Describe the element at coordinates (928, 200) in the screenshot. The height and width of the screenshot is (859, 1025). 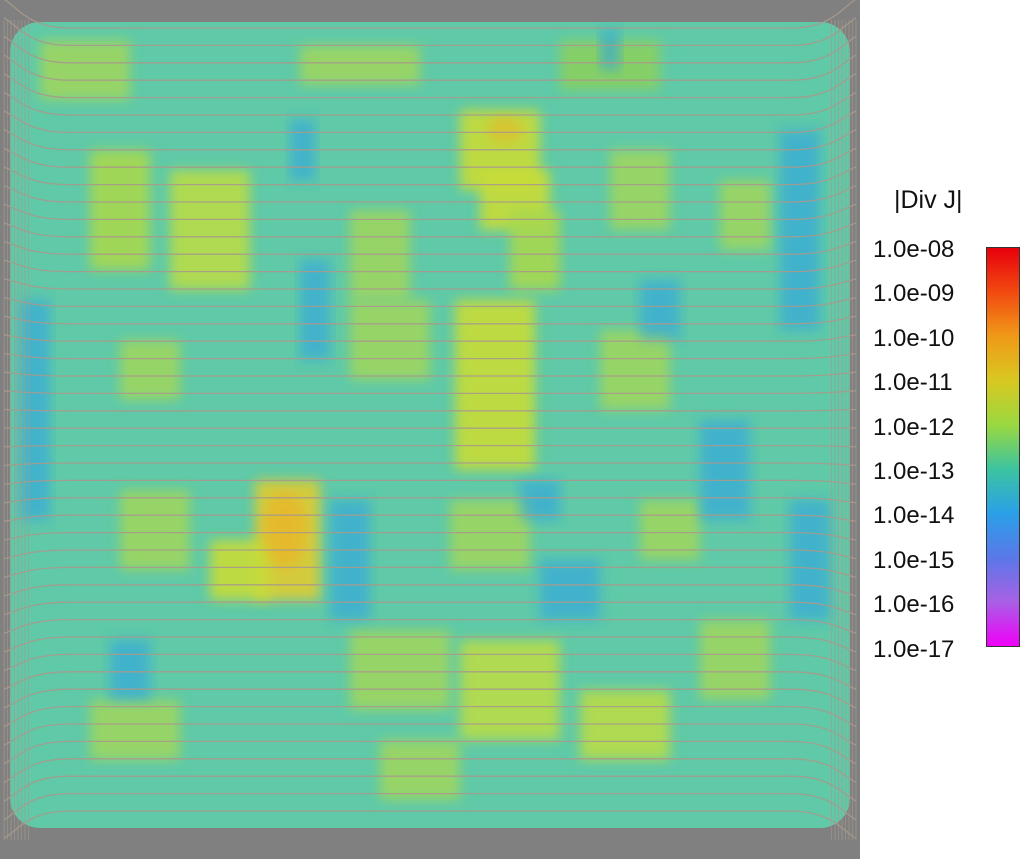
I see `colorbar-title: |Div J|` at that location.